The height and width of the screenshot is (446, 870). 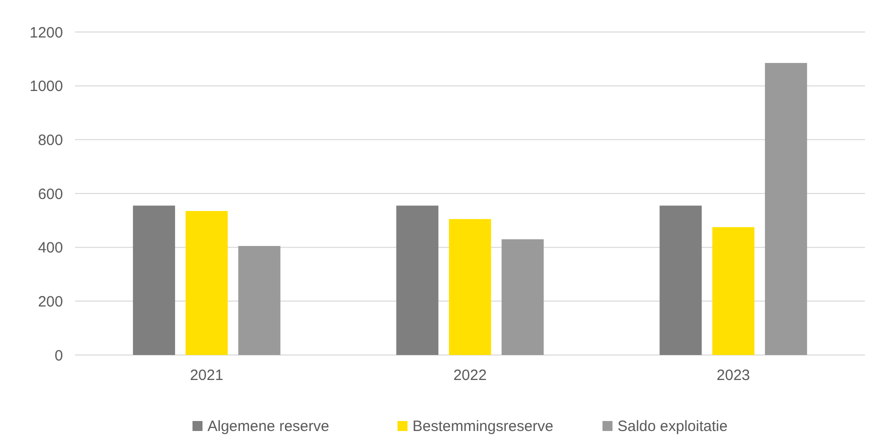 What do you see at coordinates (46, 33) in the screenshot?
I see `y-tick-label: 1200` at bounding box center [46, 33].